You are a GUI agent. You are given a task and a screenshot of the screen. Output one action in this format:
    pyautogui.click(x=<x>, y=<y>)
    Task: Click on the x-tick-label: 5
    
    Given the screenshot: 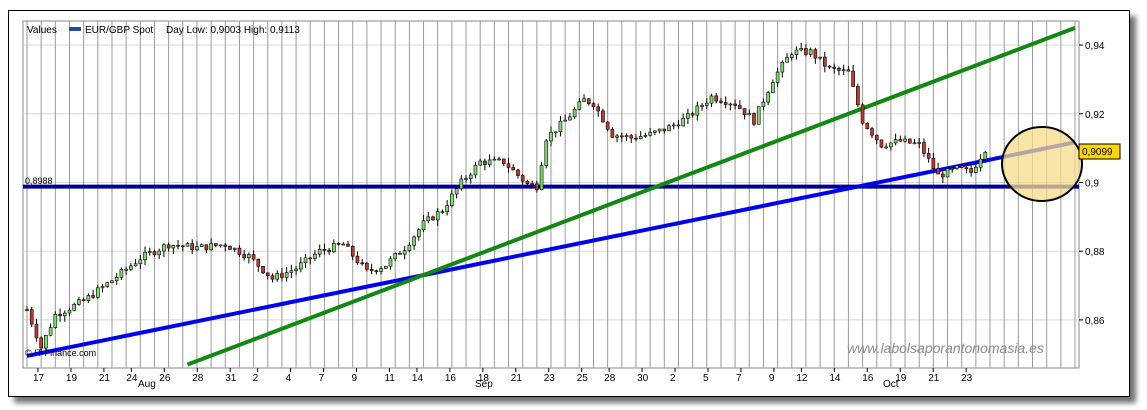 What is the action you would take?
    pyautogui.click(x=706, y=378)
    